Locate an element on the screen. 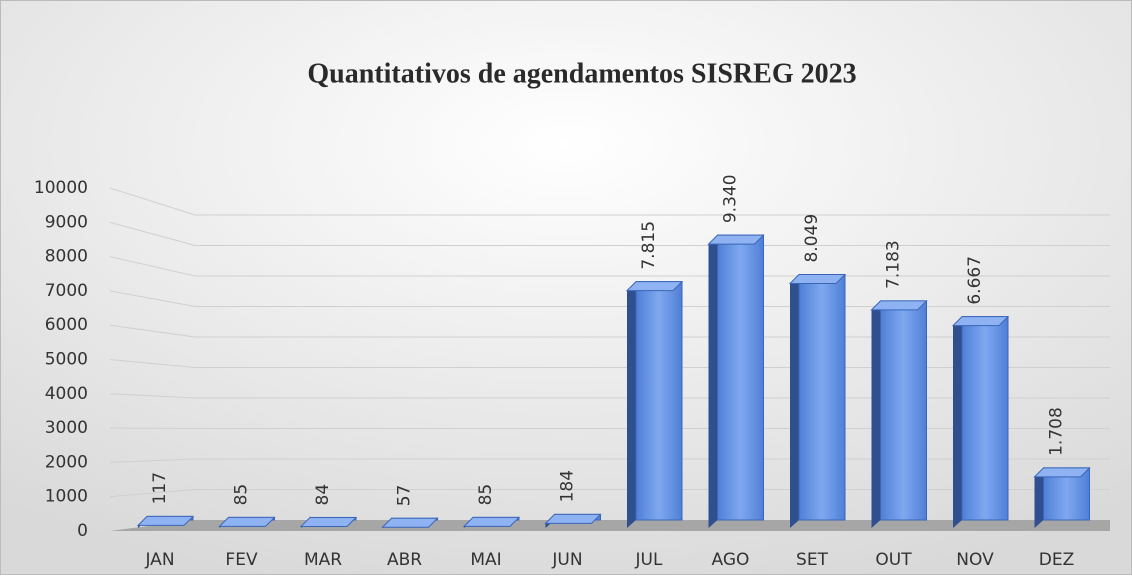  y-tick-label: 5000 is located at coordinates (66, 360).